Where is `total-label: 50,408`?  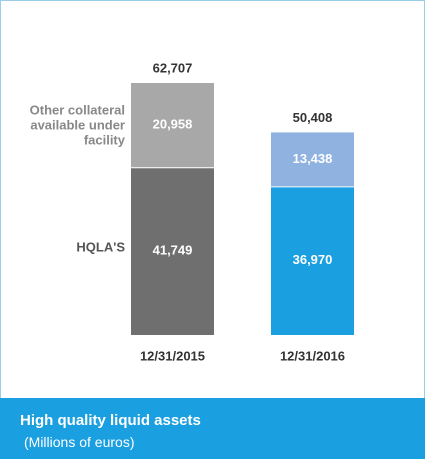 total-label: 50,408 is located at coordinates (313, 117).